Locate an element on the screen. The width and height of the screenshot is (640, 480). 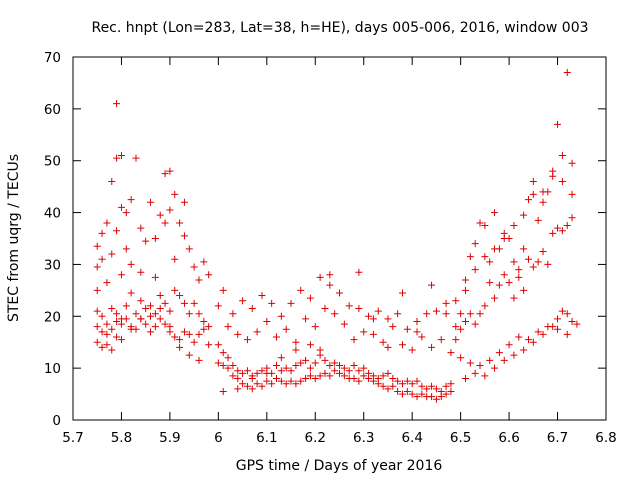
y-tick-label: 30 is located at coordinates (52, 265).